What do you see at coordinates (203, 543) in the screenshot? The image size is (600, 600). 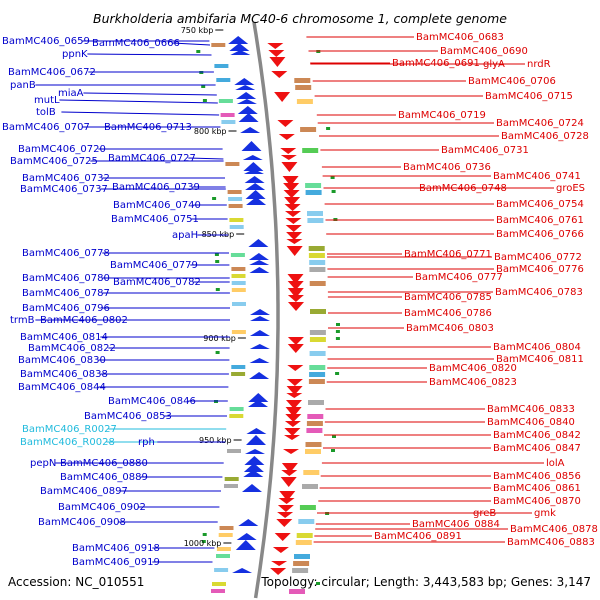 I see `scale-tick-label: 1000 kbp` at bounding box center [203, 543].